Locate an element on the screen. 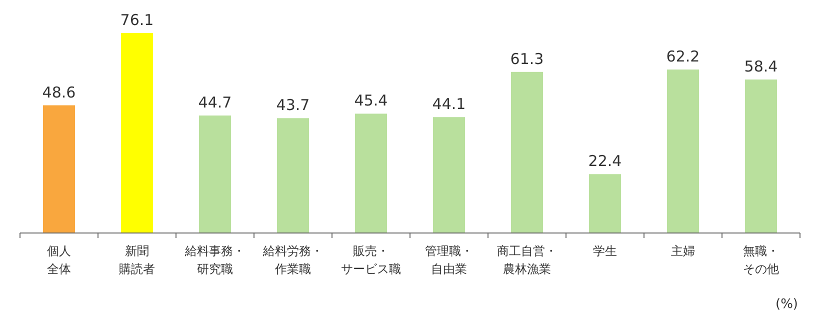  x-tick-label: 個人全体 is located at coordinates (59, 260).